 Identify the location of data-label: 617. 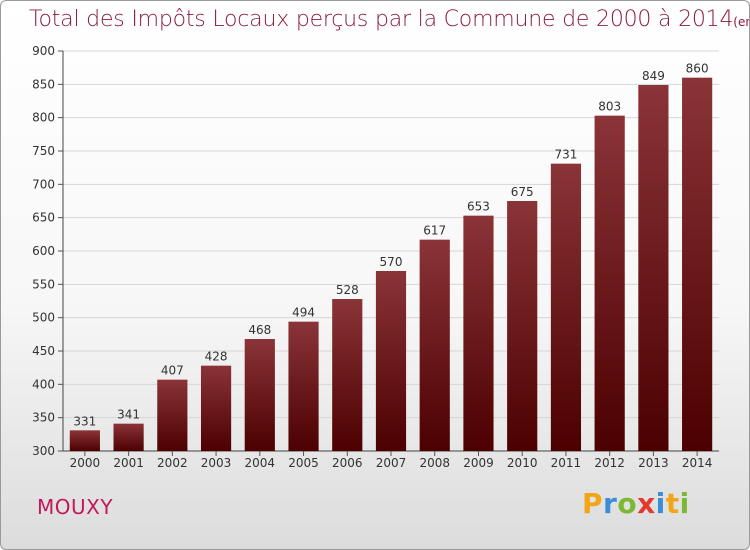
(434, 231).